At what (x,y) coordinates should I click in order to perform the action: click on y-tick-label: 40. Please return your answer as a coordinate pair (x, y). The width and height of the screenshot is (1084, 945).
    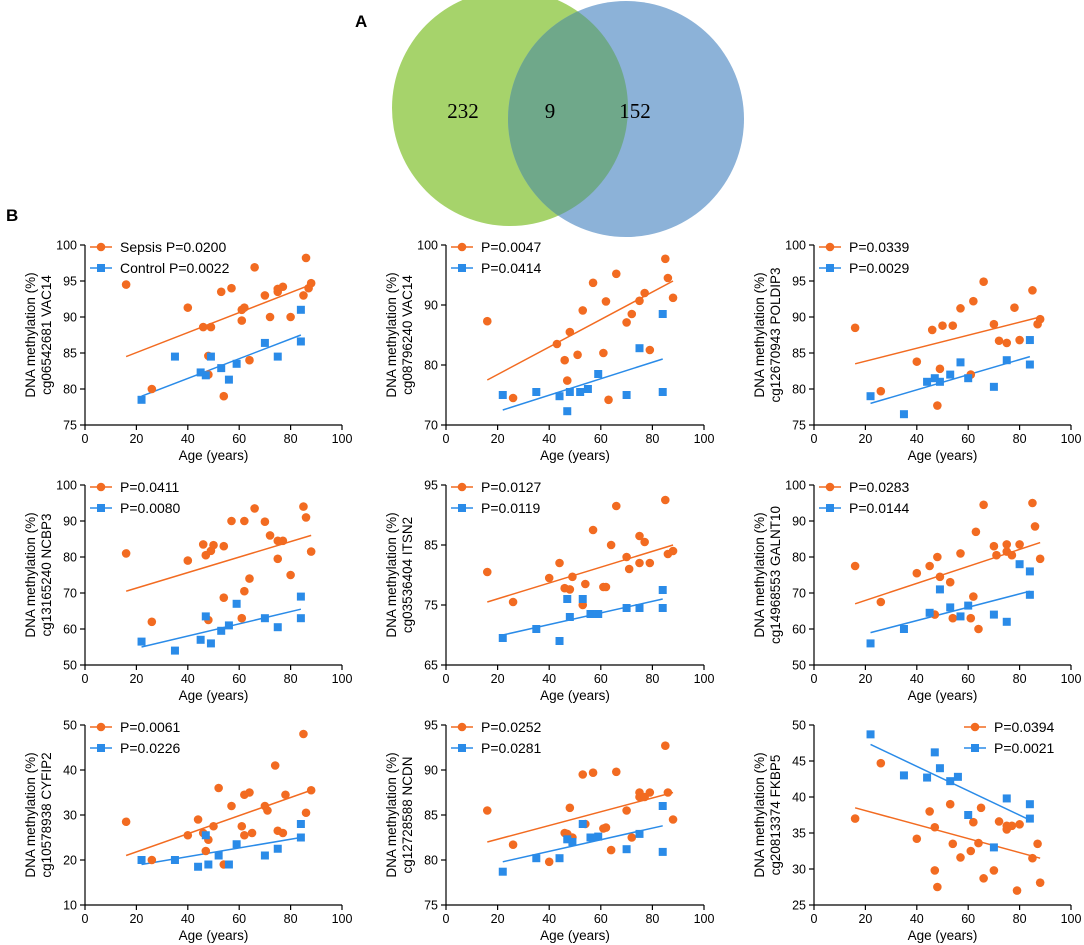
    Looking at the image, I should click on (799, 798).